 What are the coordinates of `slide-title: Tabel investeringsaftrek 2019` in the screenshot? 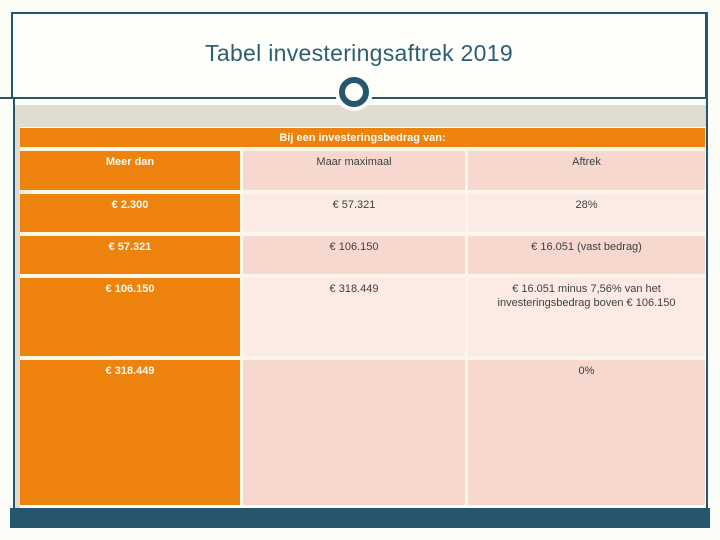 It's located at (359, 53).